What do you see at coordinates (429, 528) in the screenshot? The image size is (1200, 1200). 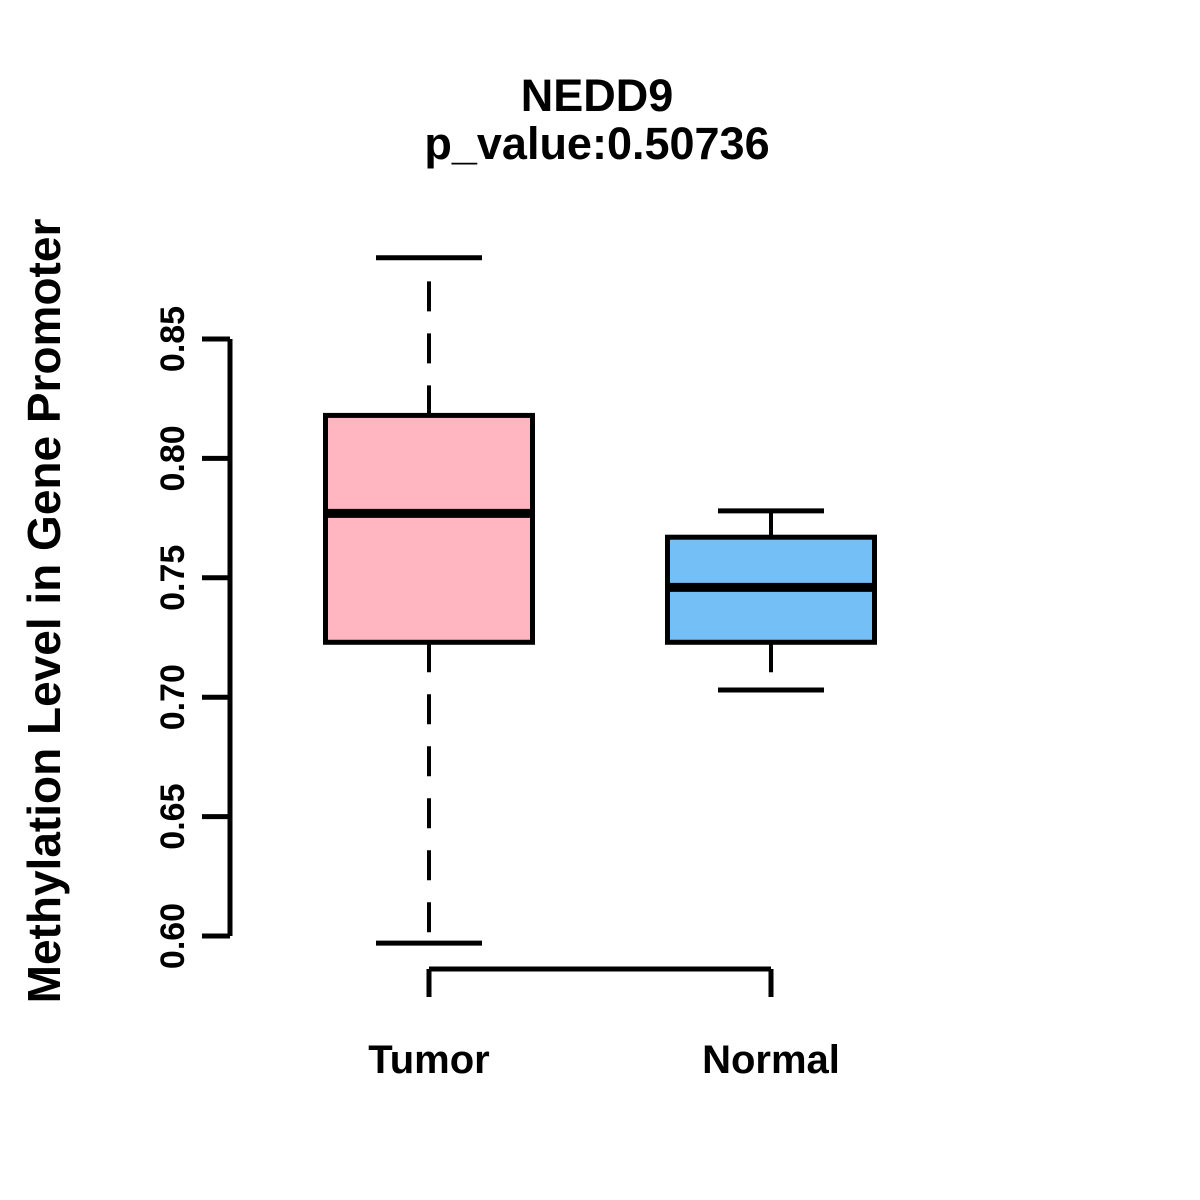 I see `box-tumor` at bounding box center [429, 528].